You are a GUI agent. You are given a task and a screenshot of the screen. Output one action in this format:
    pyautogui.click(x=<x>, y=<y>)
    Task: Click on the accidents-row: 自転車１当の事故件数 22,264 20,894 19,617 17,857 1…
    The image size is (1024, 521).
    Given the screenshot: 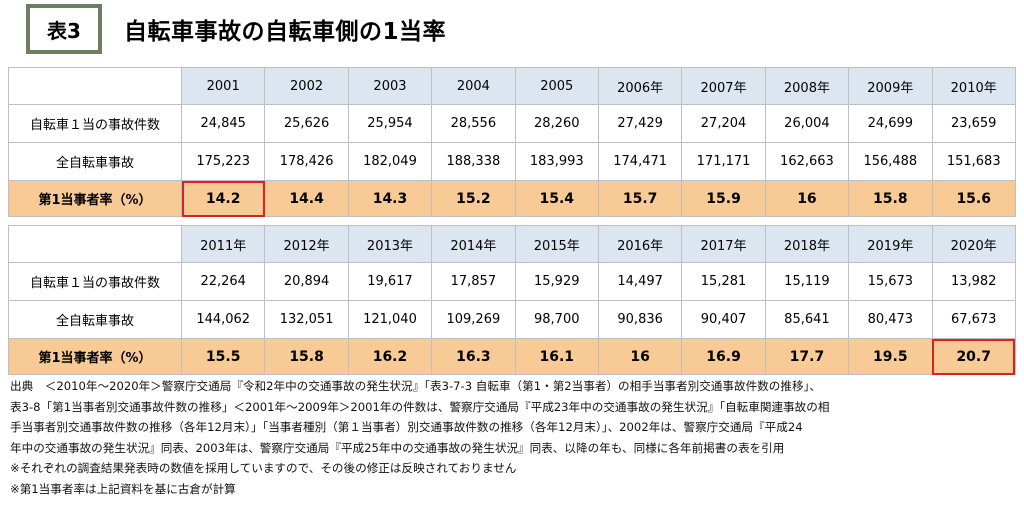 What is the action you would take?
    pyautogui.click(x=512, y=281)
    